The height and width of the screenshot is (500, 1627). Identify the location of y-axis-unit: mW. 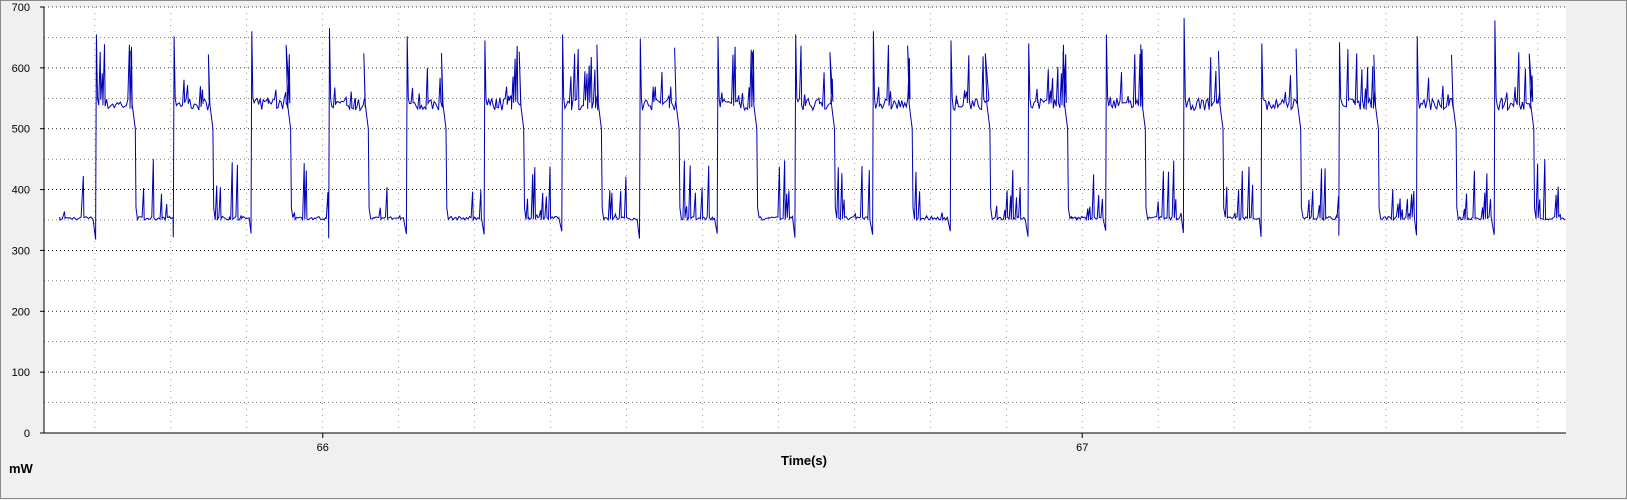
(21, 468).